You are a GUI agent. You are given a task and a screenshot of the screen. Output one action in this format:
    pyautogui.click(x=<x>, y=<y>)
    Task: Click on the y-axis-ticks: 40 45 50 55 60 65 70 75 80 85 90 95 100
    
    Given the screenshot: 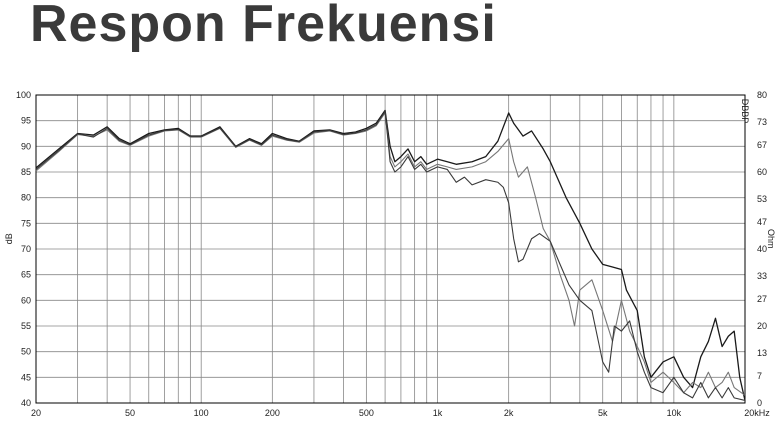 What is the action you would take?
    pyautogui.click(x=23, y=249)
    